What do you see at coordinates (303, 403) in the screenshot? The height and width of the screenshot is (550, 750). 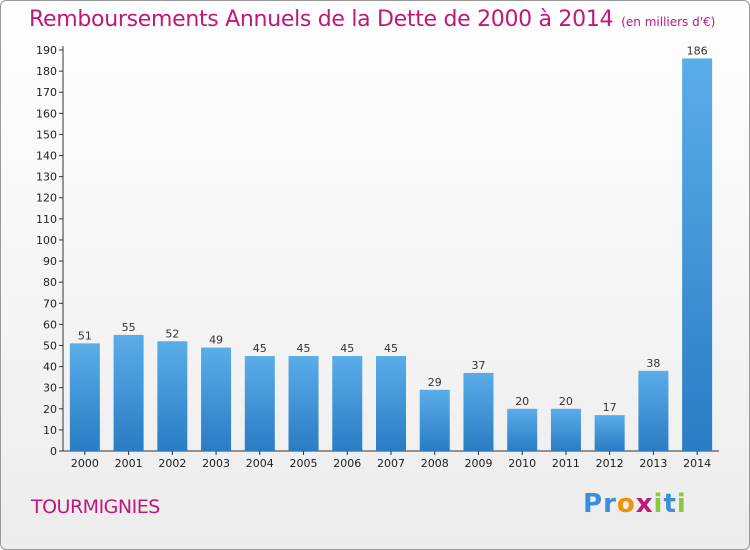 I see `bar-2005` at bounding box center [303, 403].